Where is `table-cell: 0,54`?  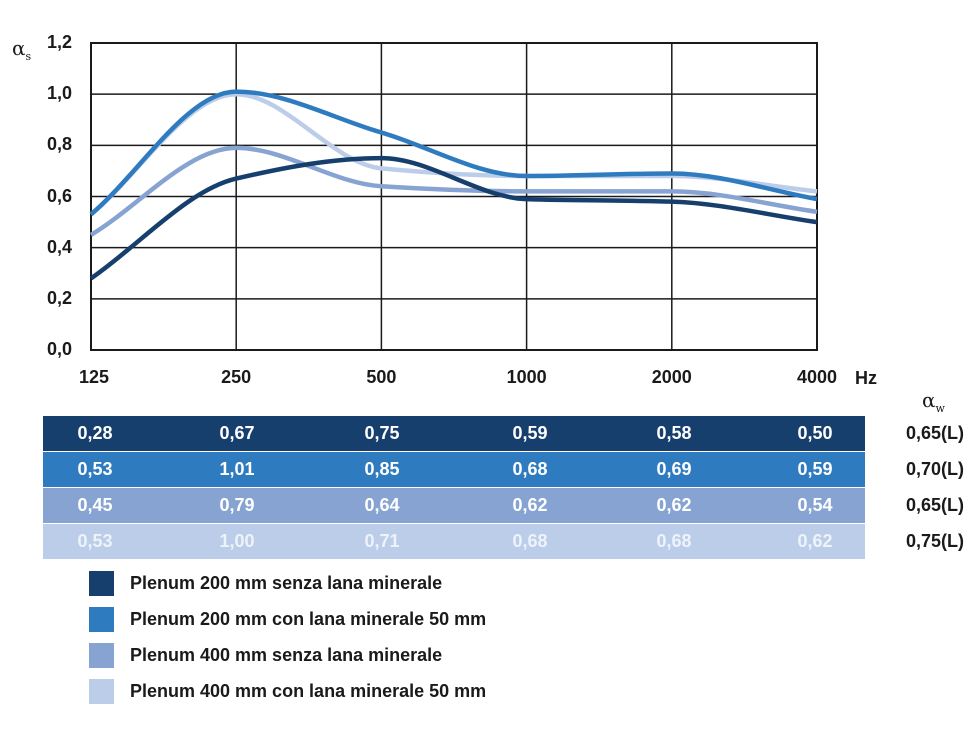 table-cell: 0,54 is located at coordinates (815, 505).